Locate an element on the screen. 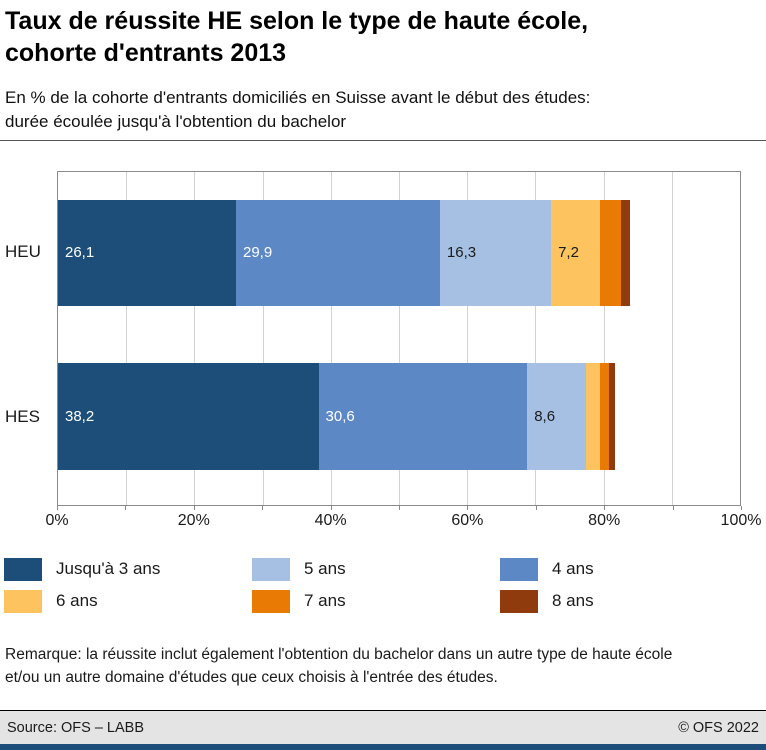  legend: Jusqu'à 3 ans 5 ans 4 ans 6 ans 7 ans 8 ans is located at coordinates (385, 585).